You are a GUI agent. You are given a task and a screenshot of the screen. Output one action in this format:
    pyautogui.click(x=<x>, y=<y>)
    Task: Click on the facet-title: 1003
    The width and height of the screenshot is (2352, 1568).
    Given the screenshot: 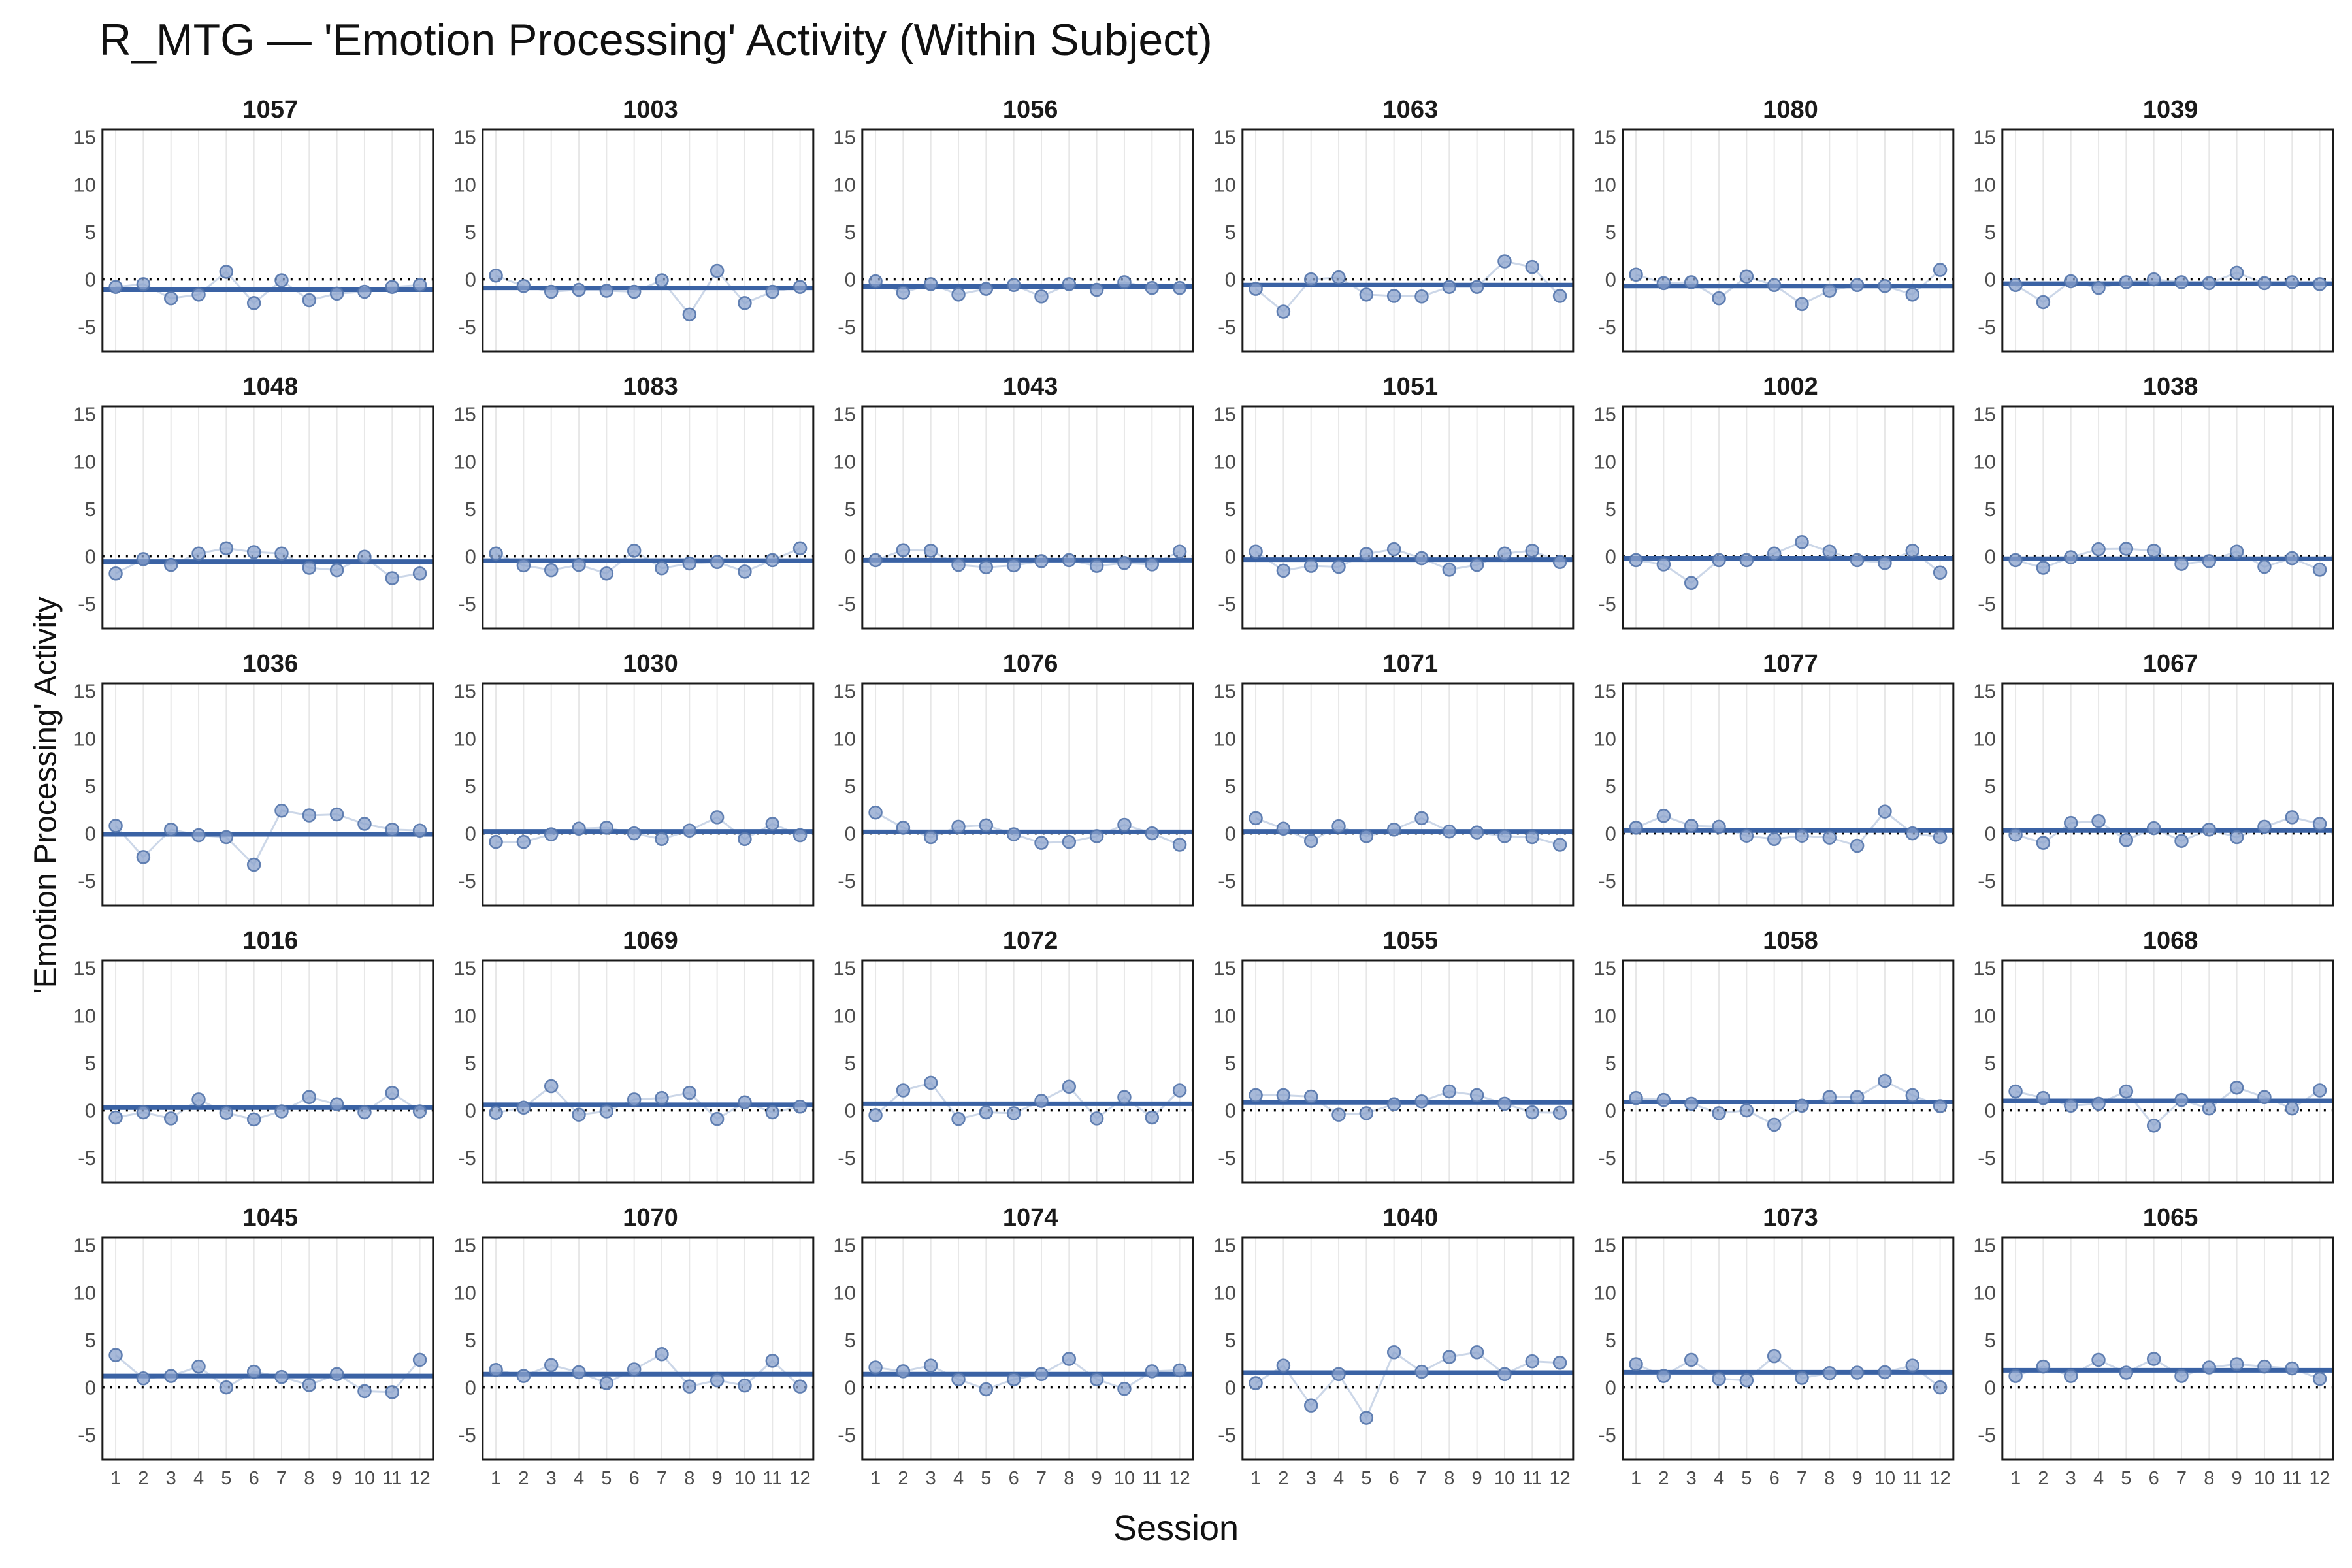 What is the action you would take?
    pyautogui.click(x=650, y=109)
    